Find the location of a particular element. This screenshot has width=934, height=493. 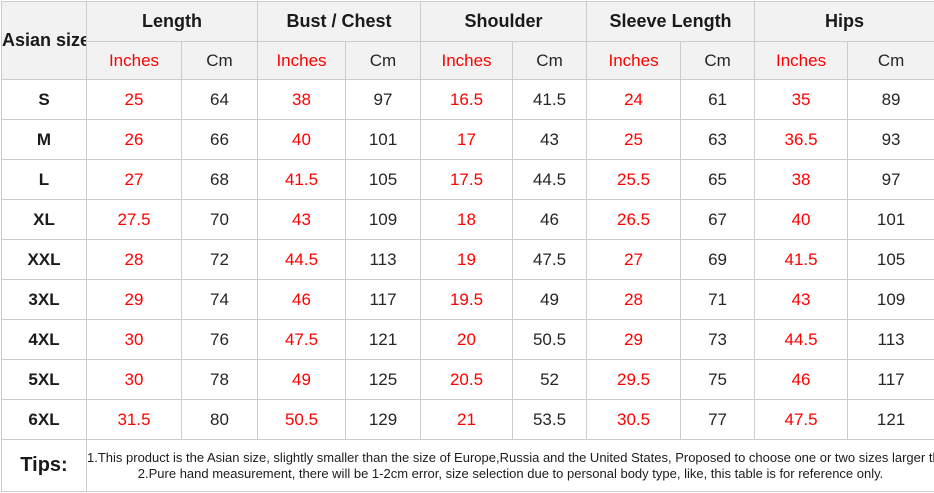

table-row: 3XL 29 74 46 117 19.5 49 28 71 43 109 is located at coordinates (467, 299).